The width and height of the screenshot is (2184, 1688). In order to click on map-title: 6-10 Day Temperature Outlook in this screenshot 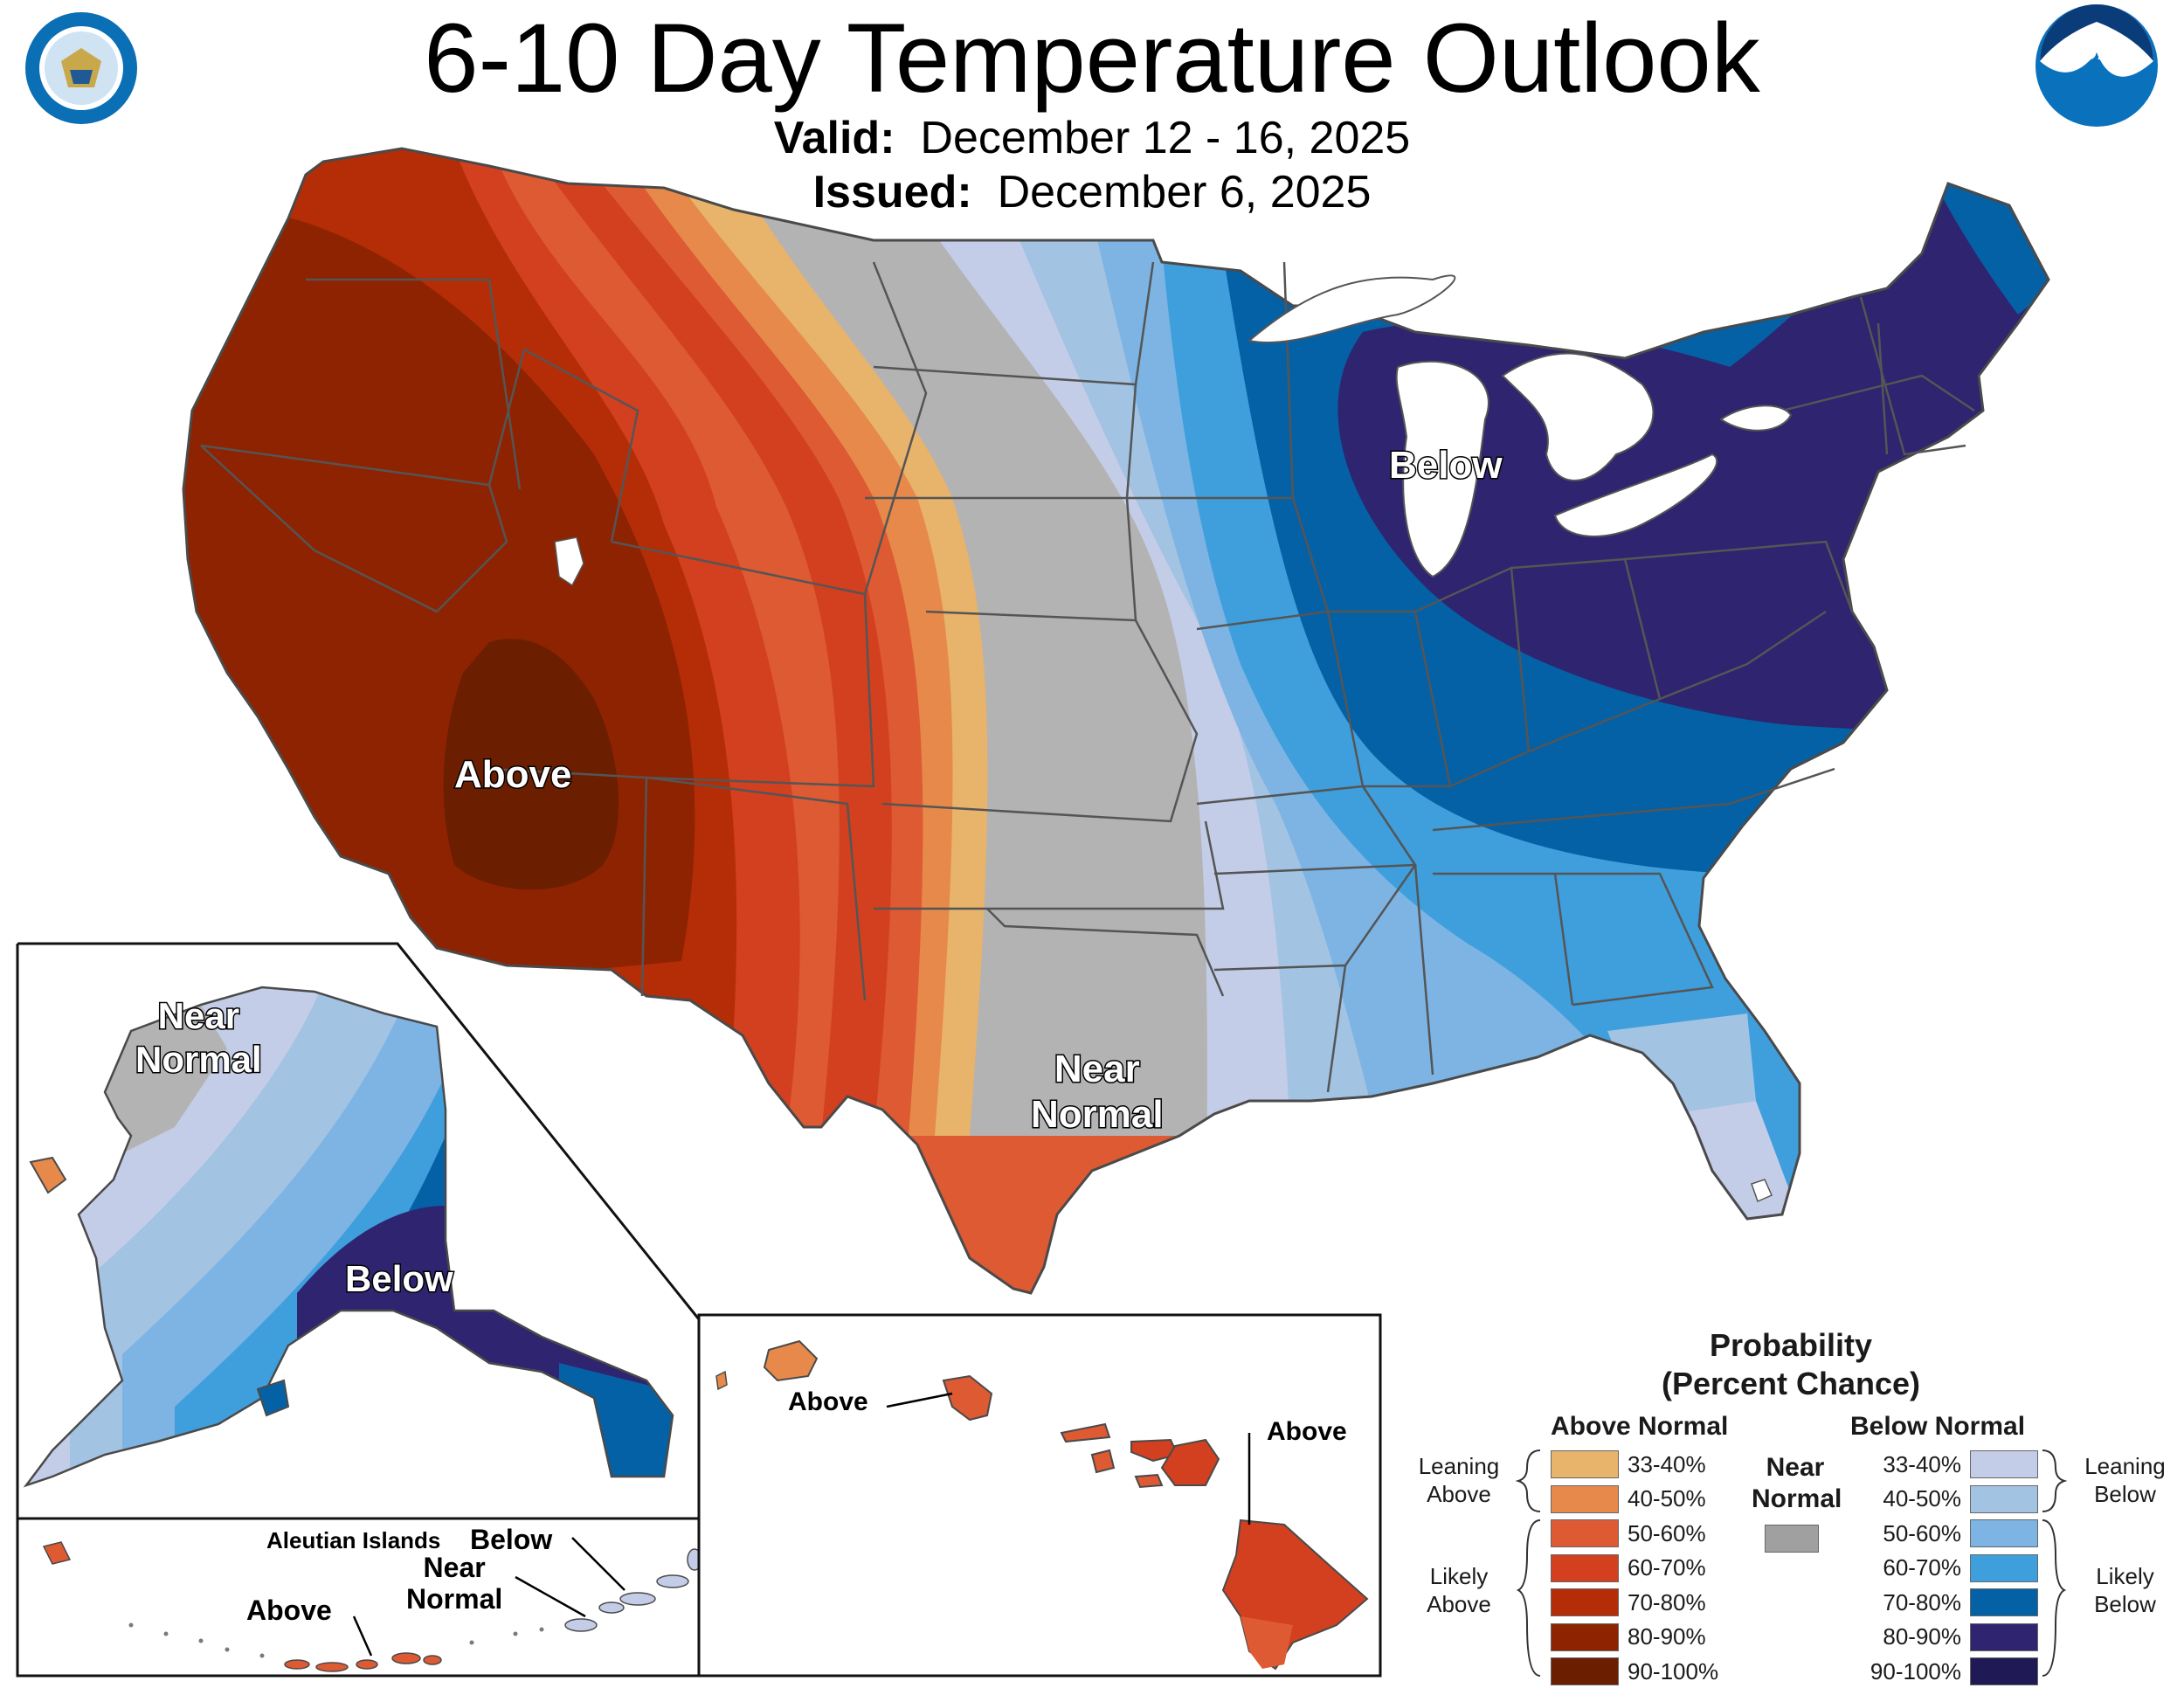, I will do `click(1092, 58)`.